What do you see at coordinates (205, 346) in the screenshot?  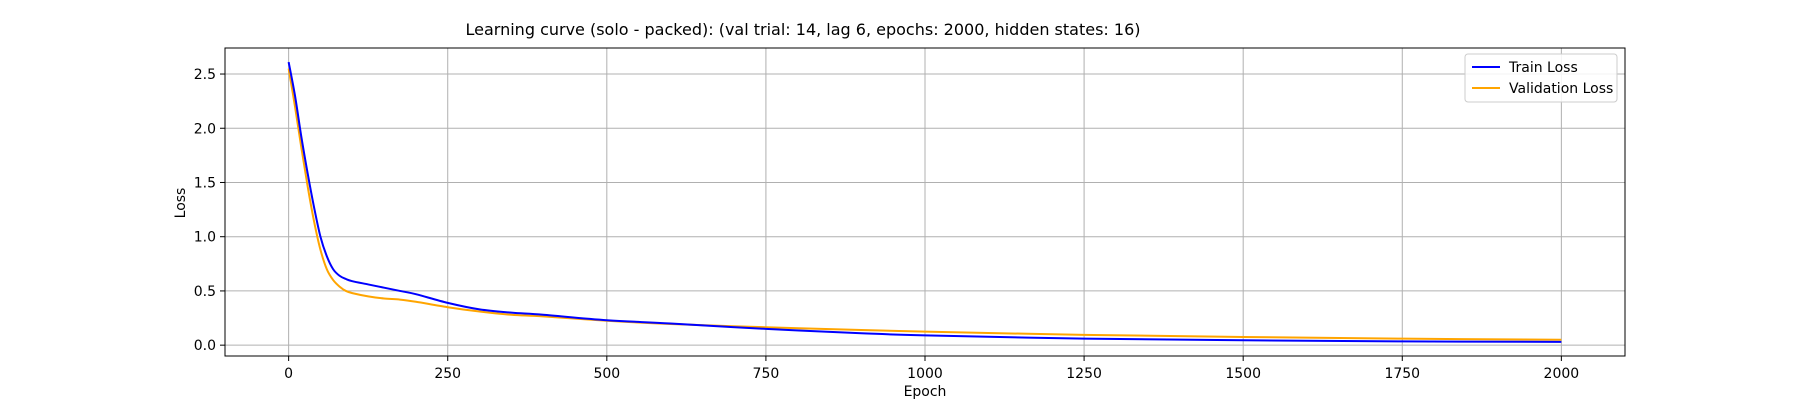 I see `y-tick-label: 0.0` at bounding box center [205, 346].